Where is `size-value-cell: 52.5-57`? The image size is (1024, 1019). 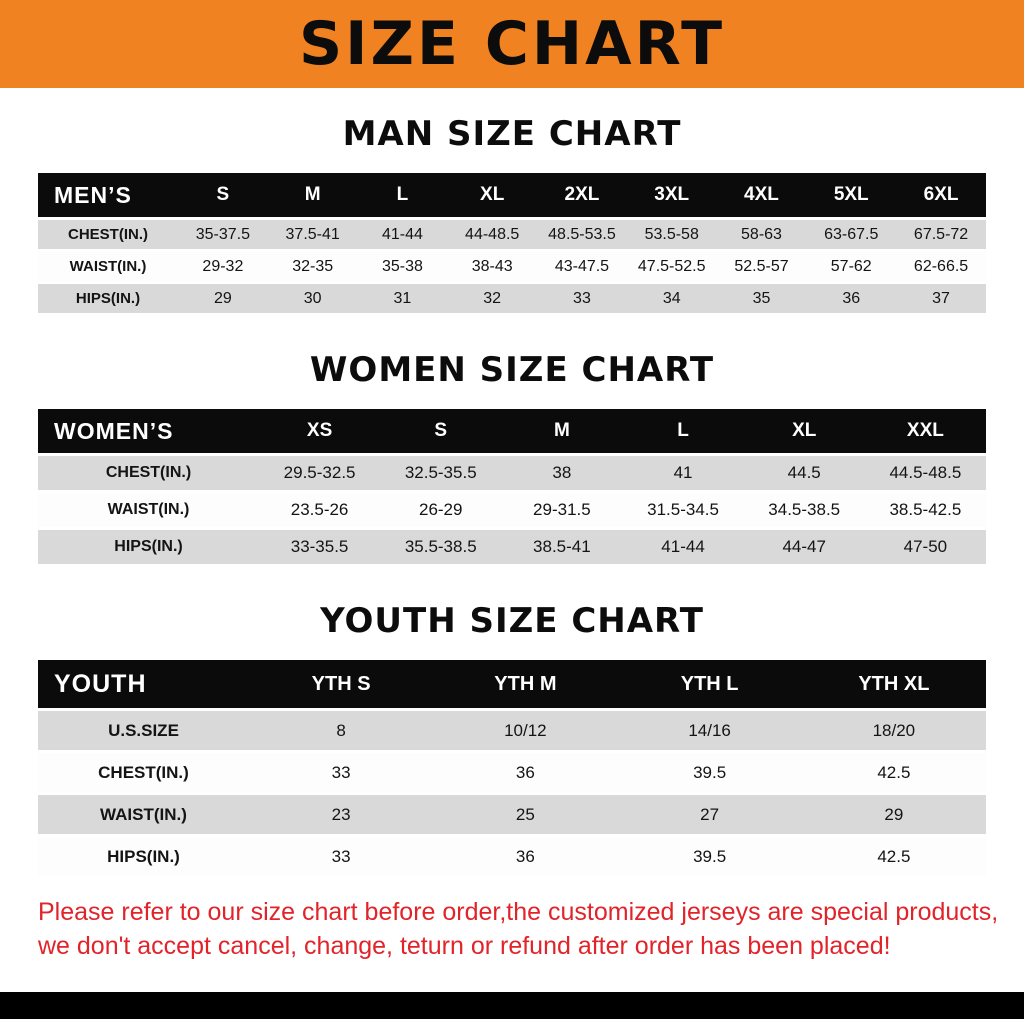
size-value-cell: 52.5-57 is located at coordinates (761, 266).